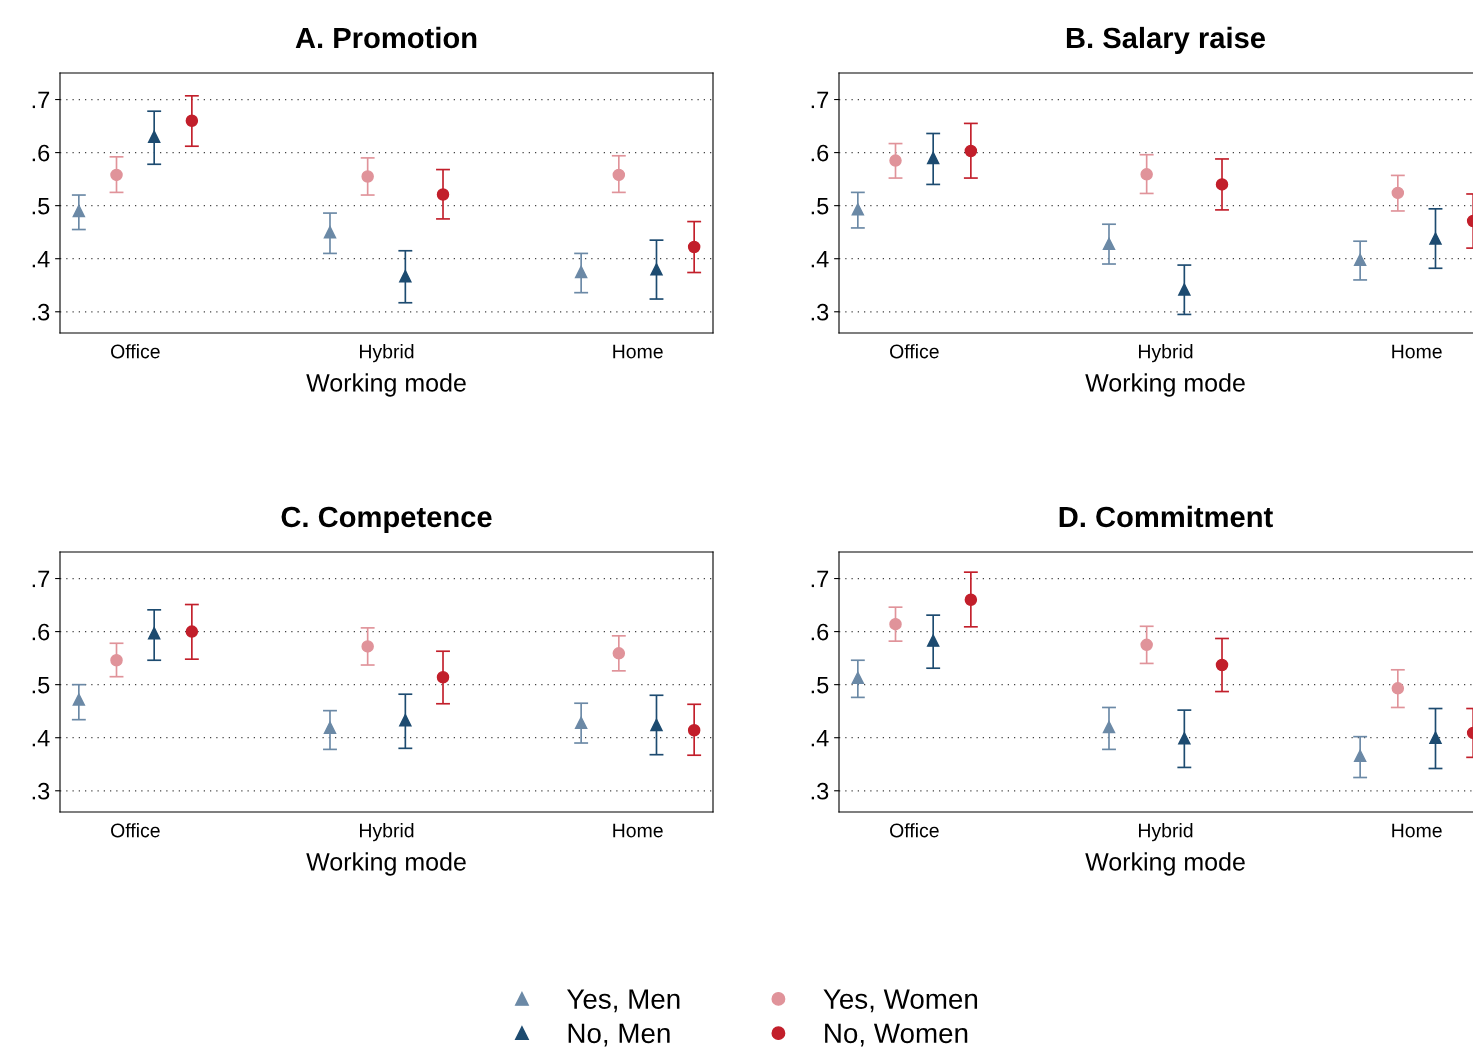  I want to click on legend-label: No, Women, so click(896, 1035).